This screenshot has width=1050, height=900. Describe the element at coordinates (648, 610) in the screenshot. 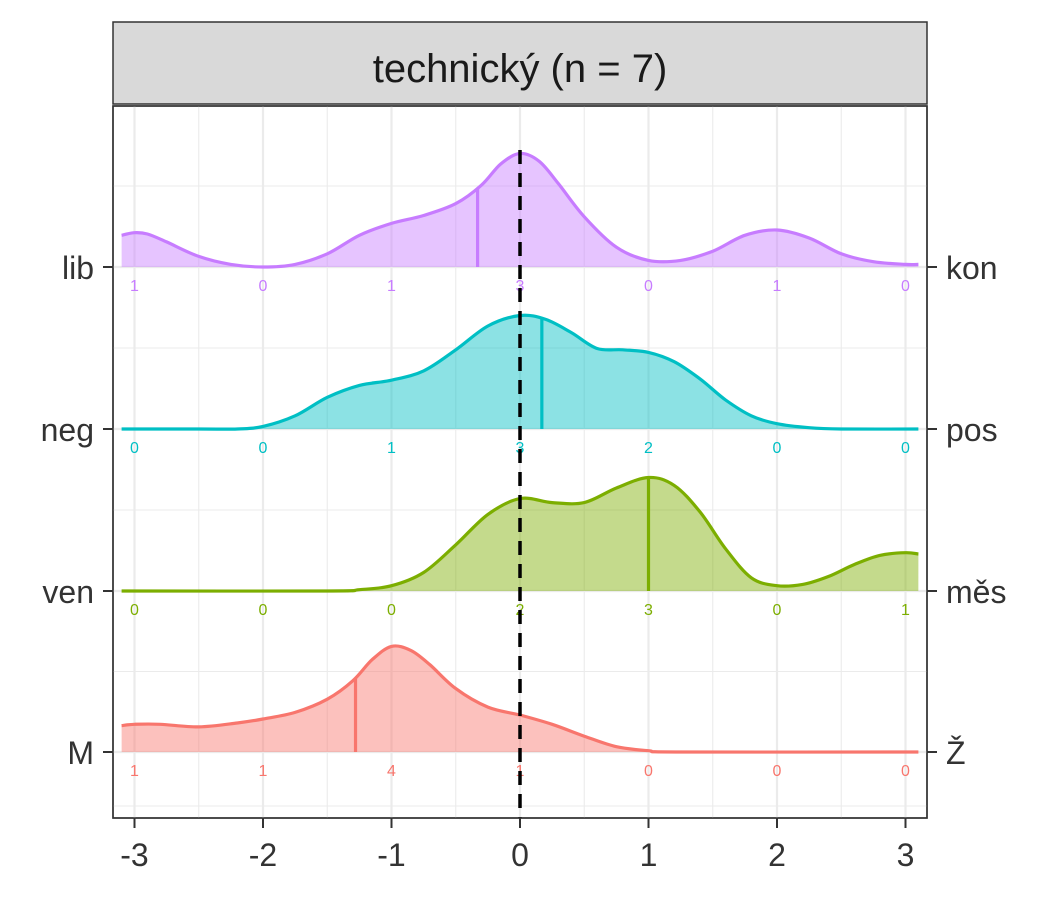

I see `count-label: 3` at that location.